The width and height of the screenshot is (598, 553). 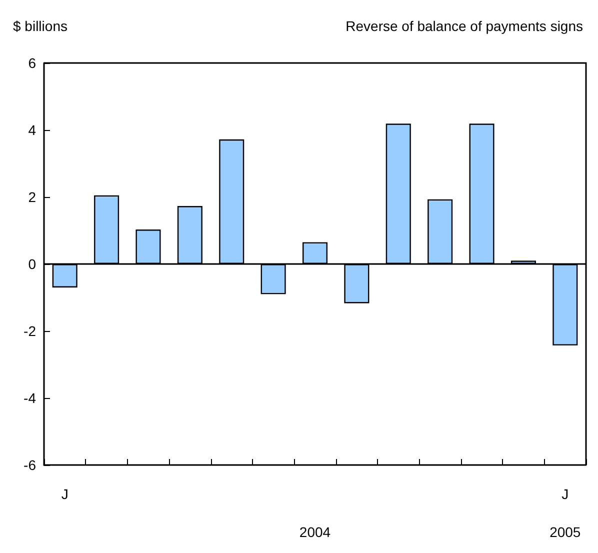 What do you see at coordinates (32, 264) in the screenshot?
I see `y-tick-label: 0` at bounding box center [32, 264].